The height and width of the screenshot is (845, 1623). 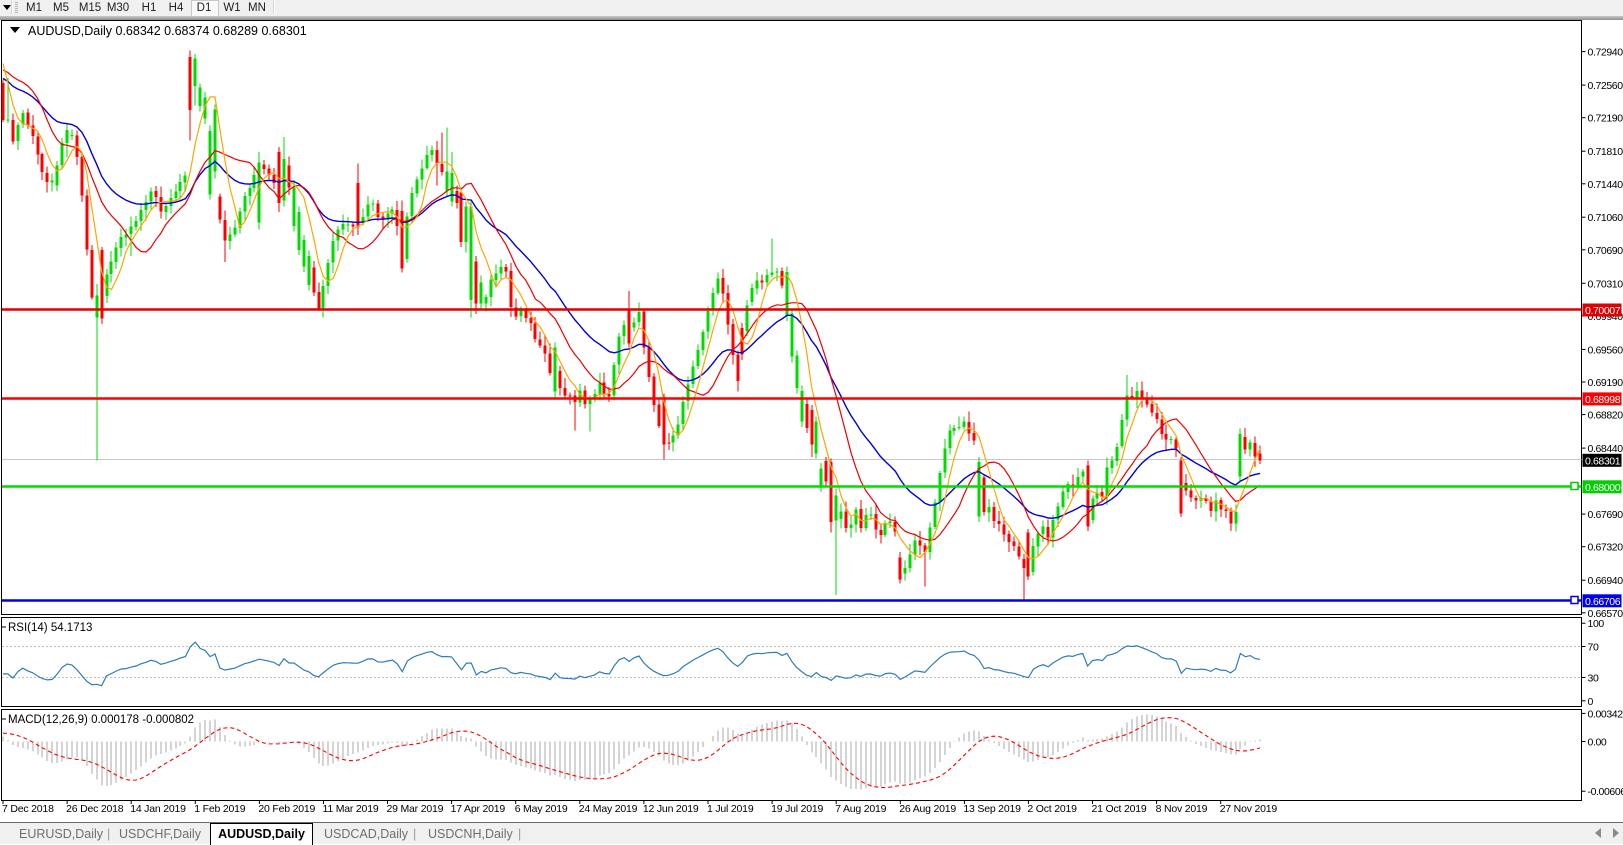 I want to click on svg-text: 0.68000, so click(x=1603, y=488).